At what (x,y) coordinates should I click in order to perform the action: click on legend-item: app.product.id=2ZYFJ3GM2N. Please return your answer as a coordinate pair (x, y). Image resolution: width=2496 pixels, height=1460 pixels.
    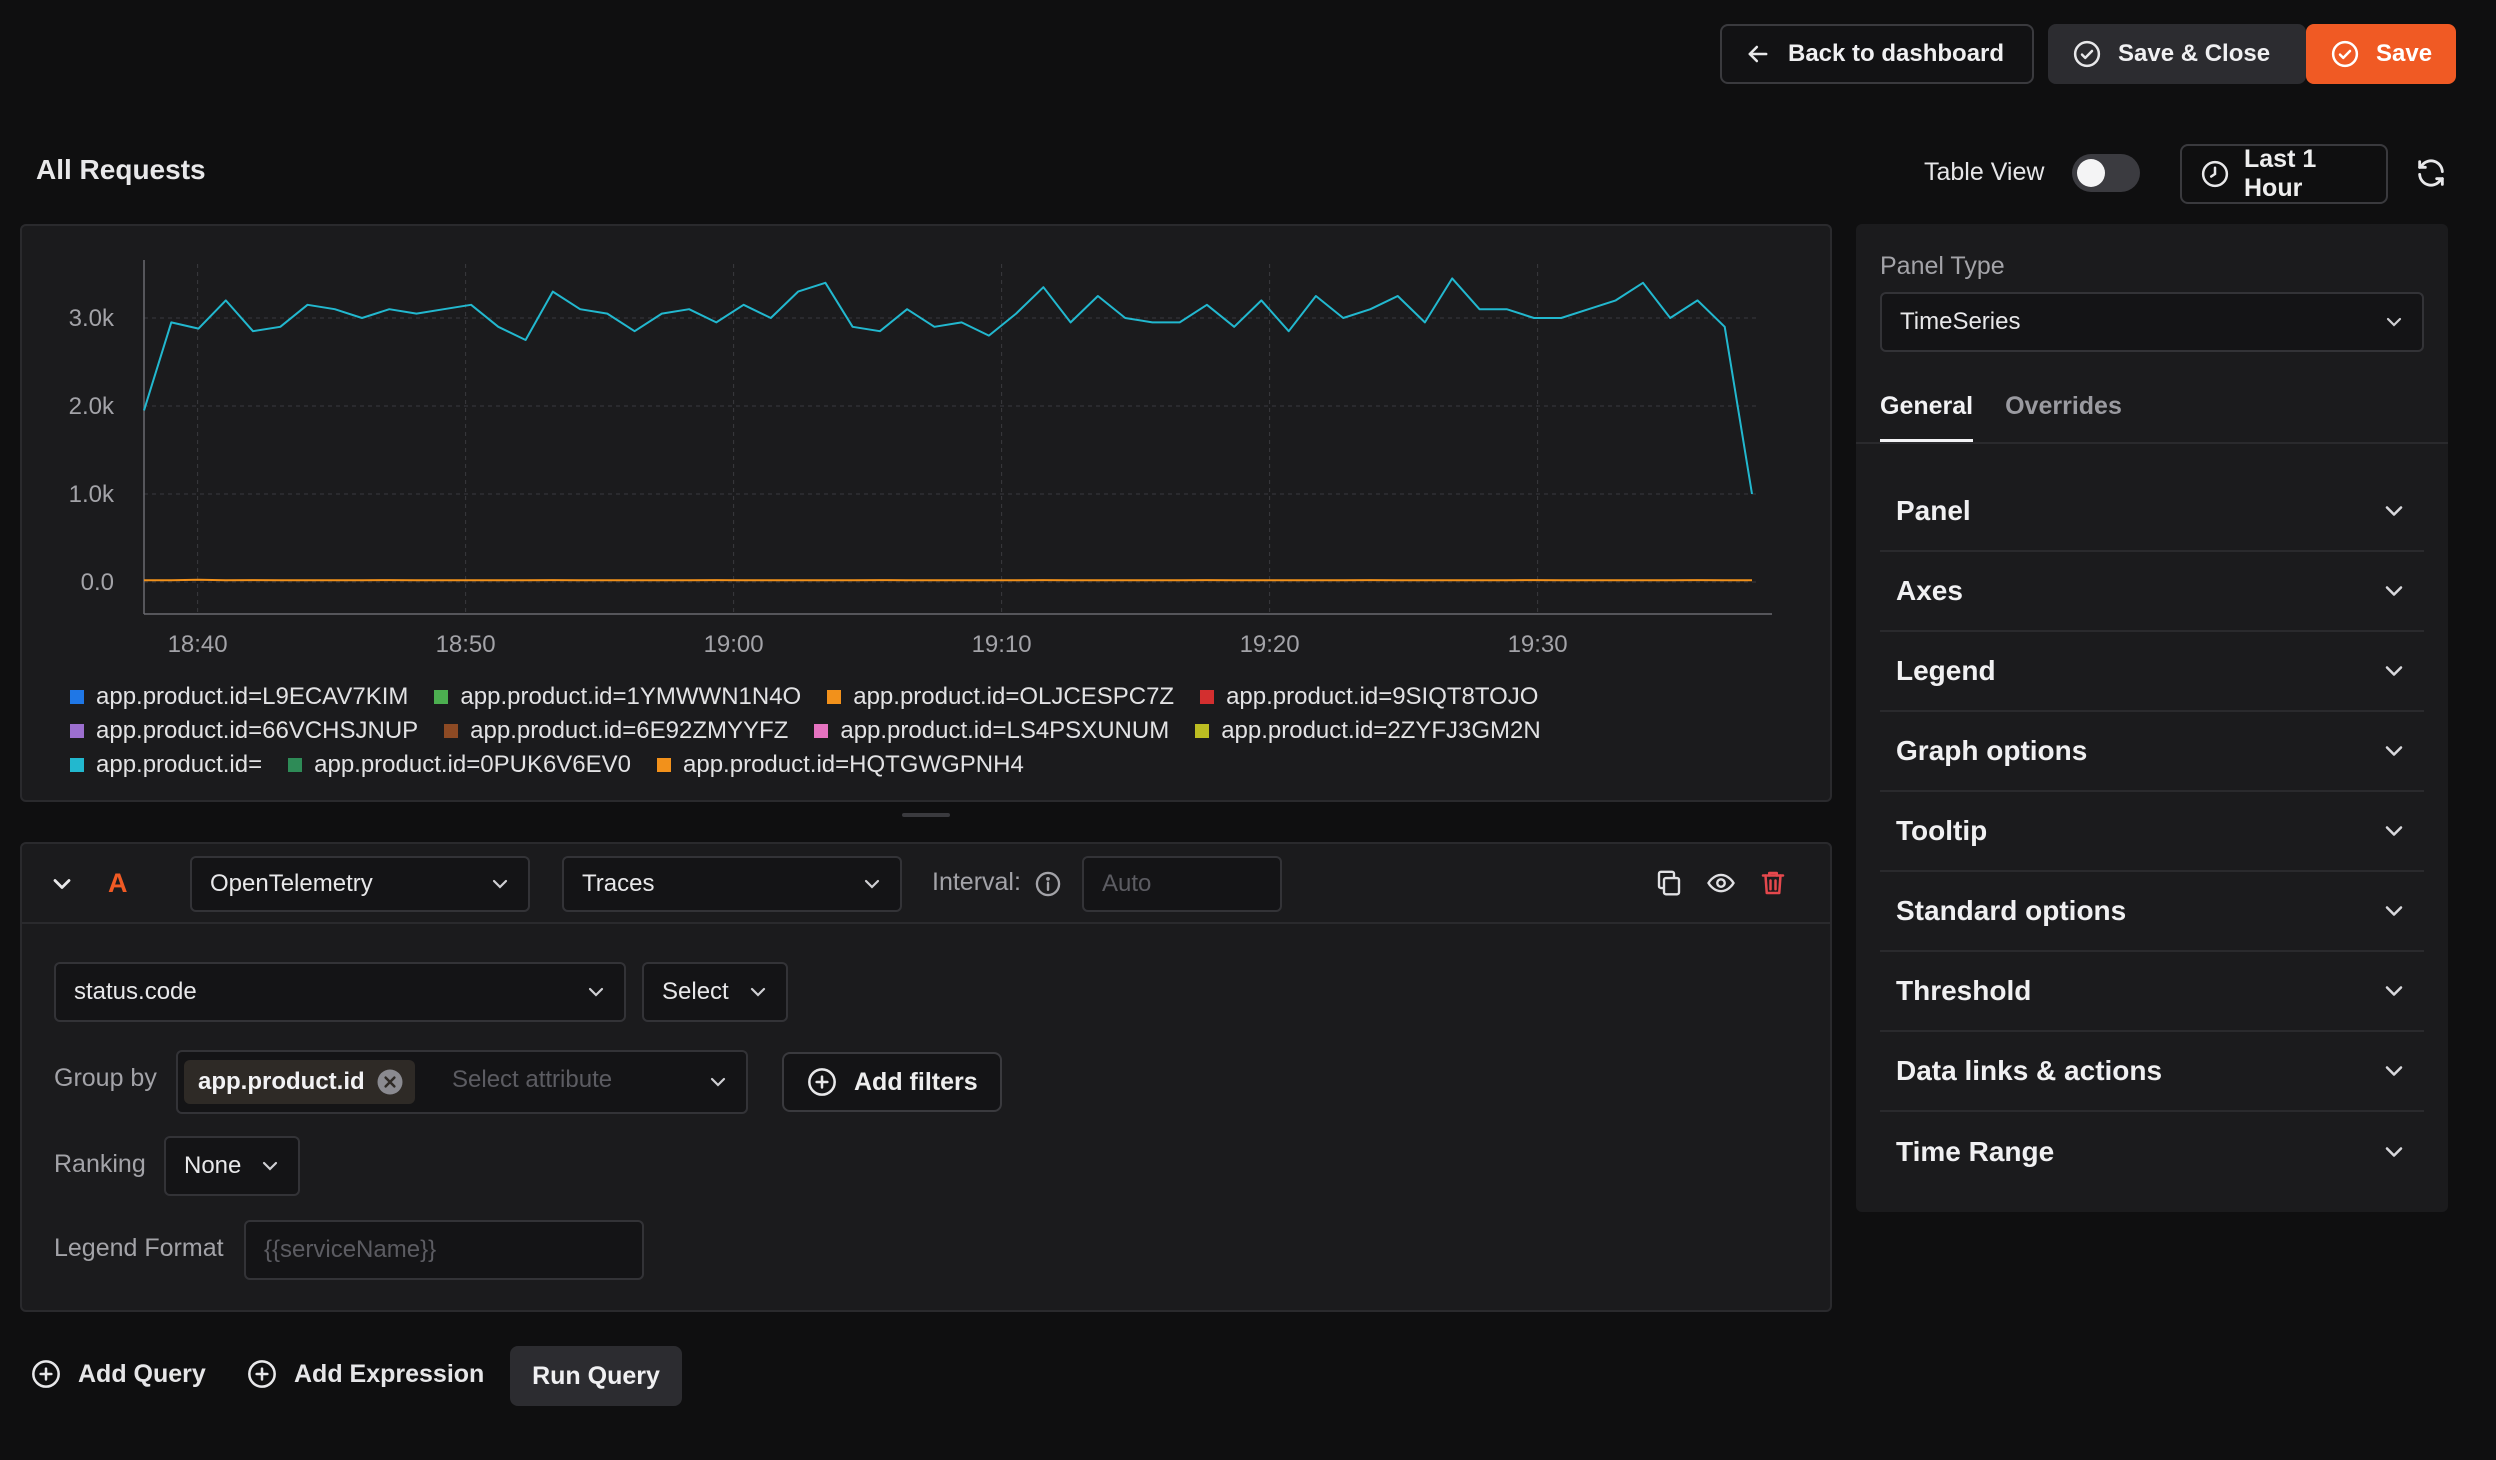
    Looking at the image, I should click on (1368, 731).